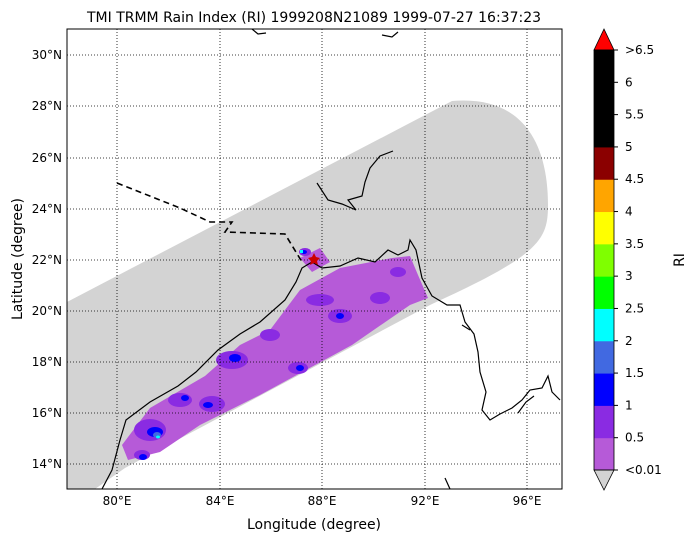 Image resolution: width=697 pixels, height=542 pixels. Describe the element at coordinates (680, 260) in the screenshot. I see `colorbar-label: RI` at that location.